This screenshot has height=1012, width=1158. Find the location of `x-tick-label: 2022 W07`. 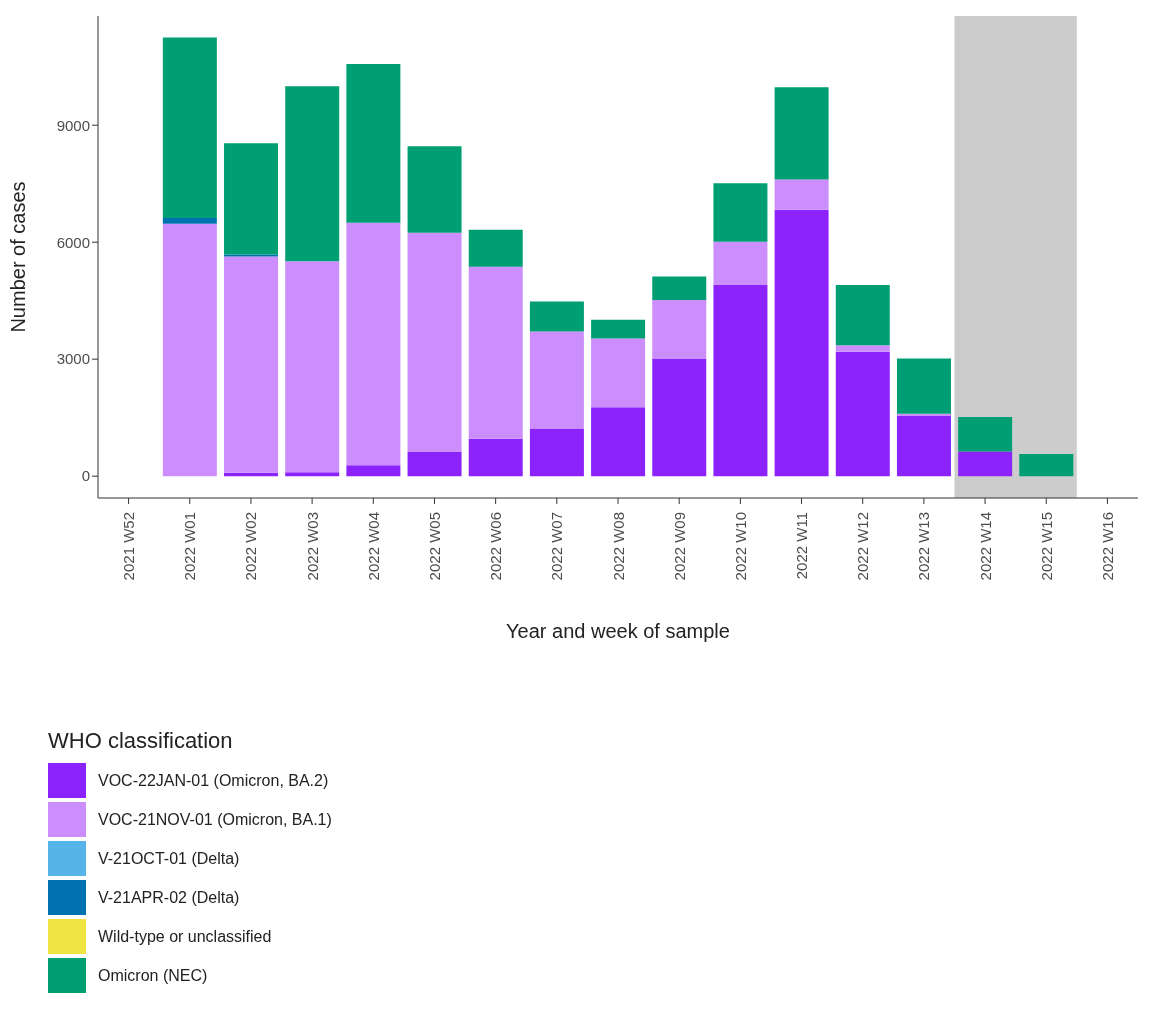

x-tick-label: 2022 W07 is located at coordinates (557, 546).